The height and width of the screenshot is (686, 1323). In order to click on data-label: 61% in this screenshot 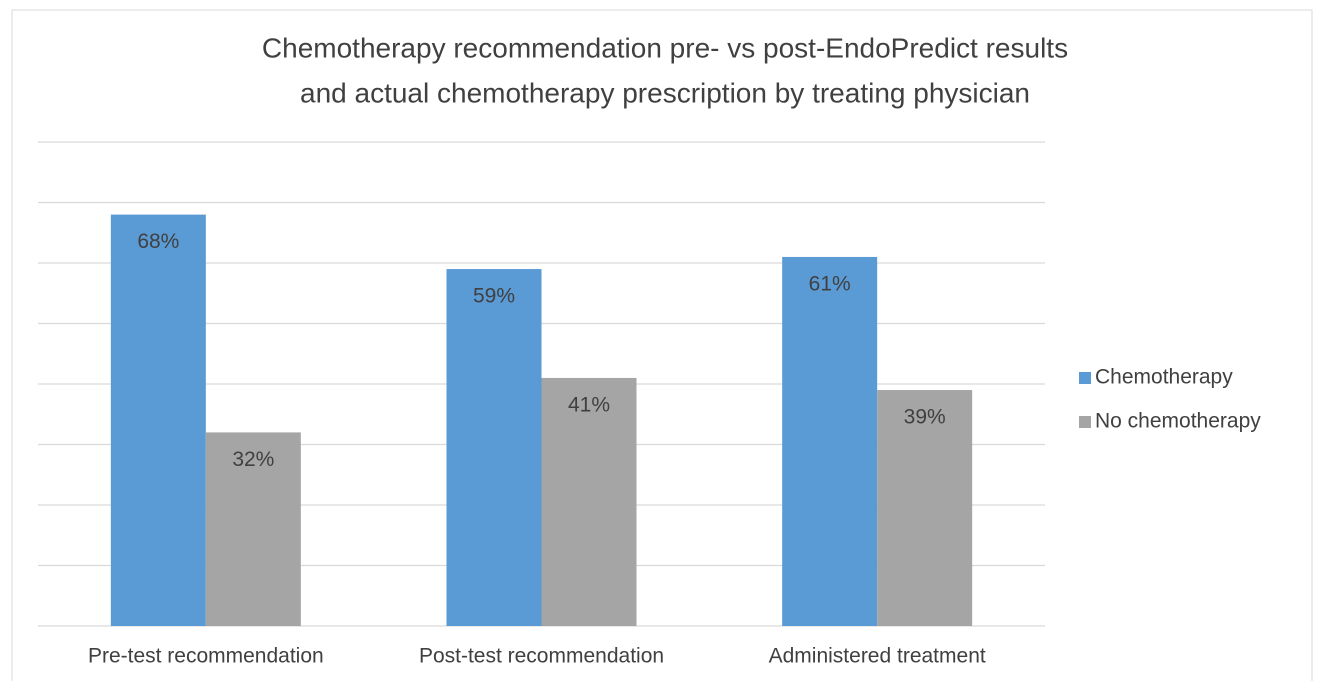, I will do `click(830, 283)`.